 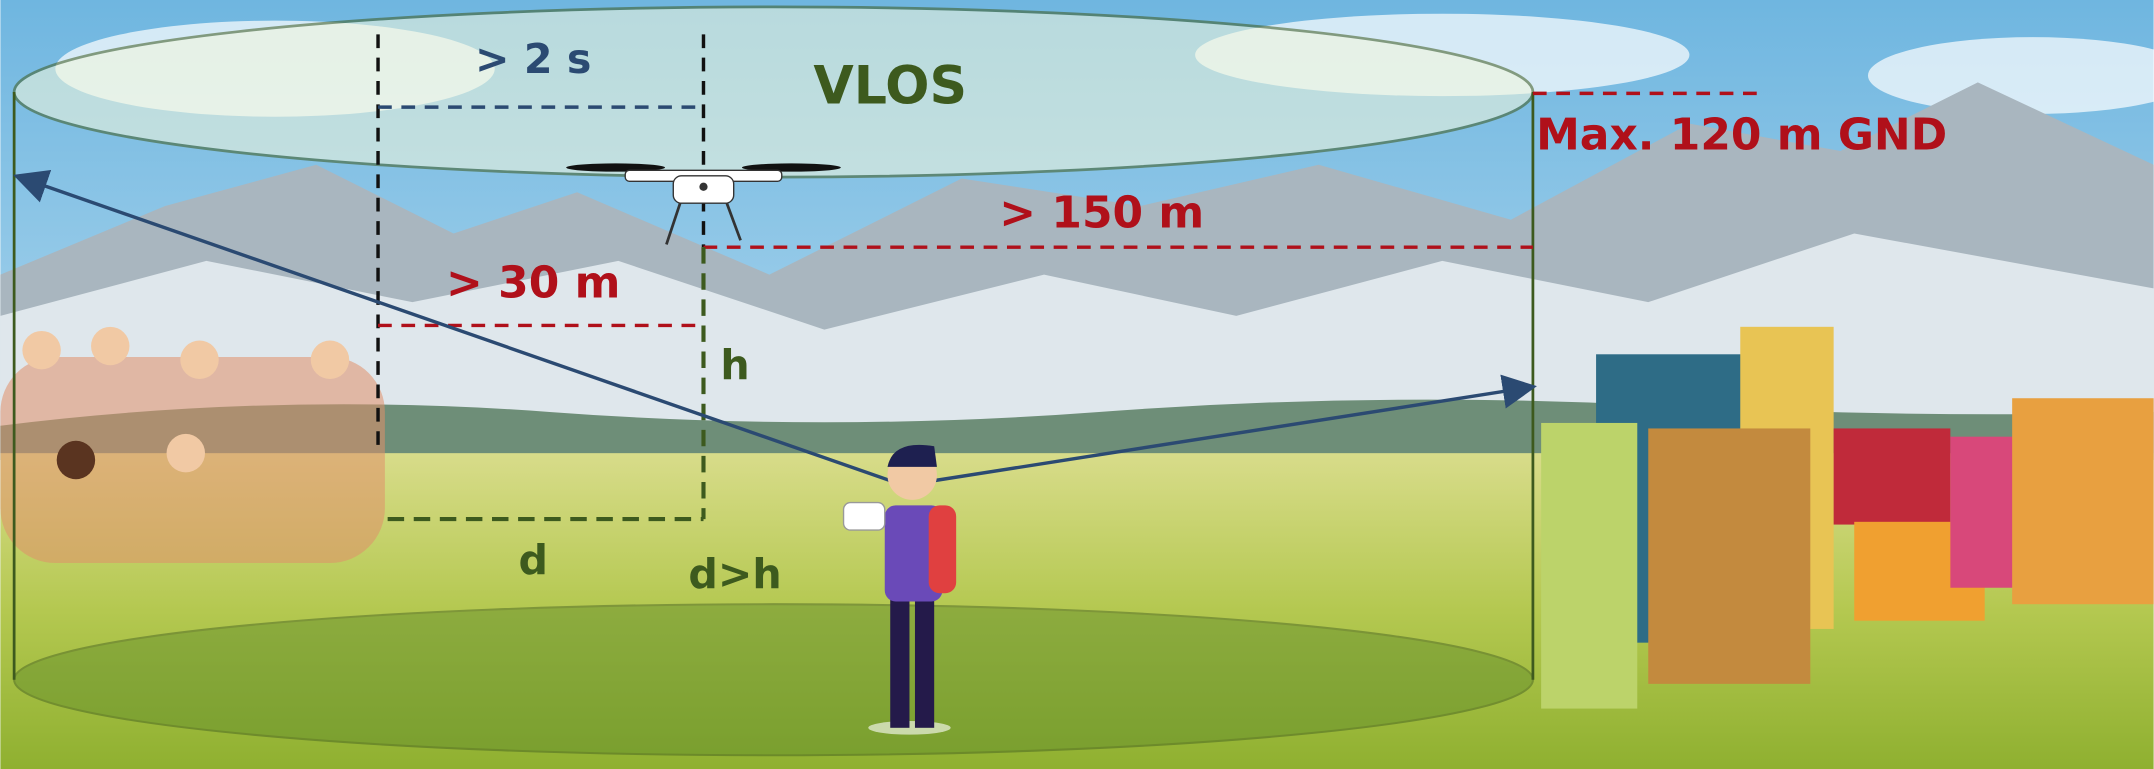 I want to click on crowd, so click(x=192, y=445).